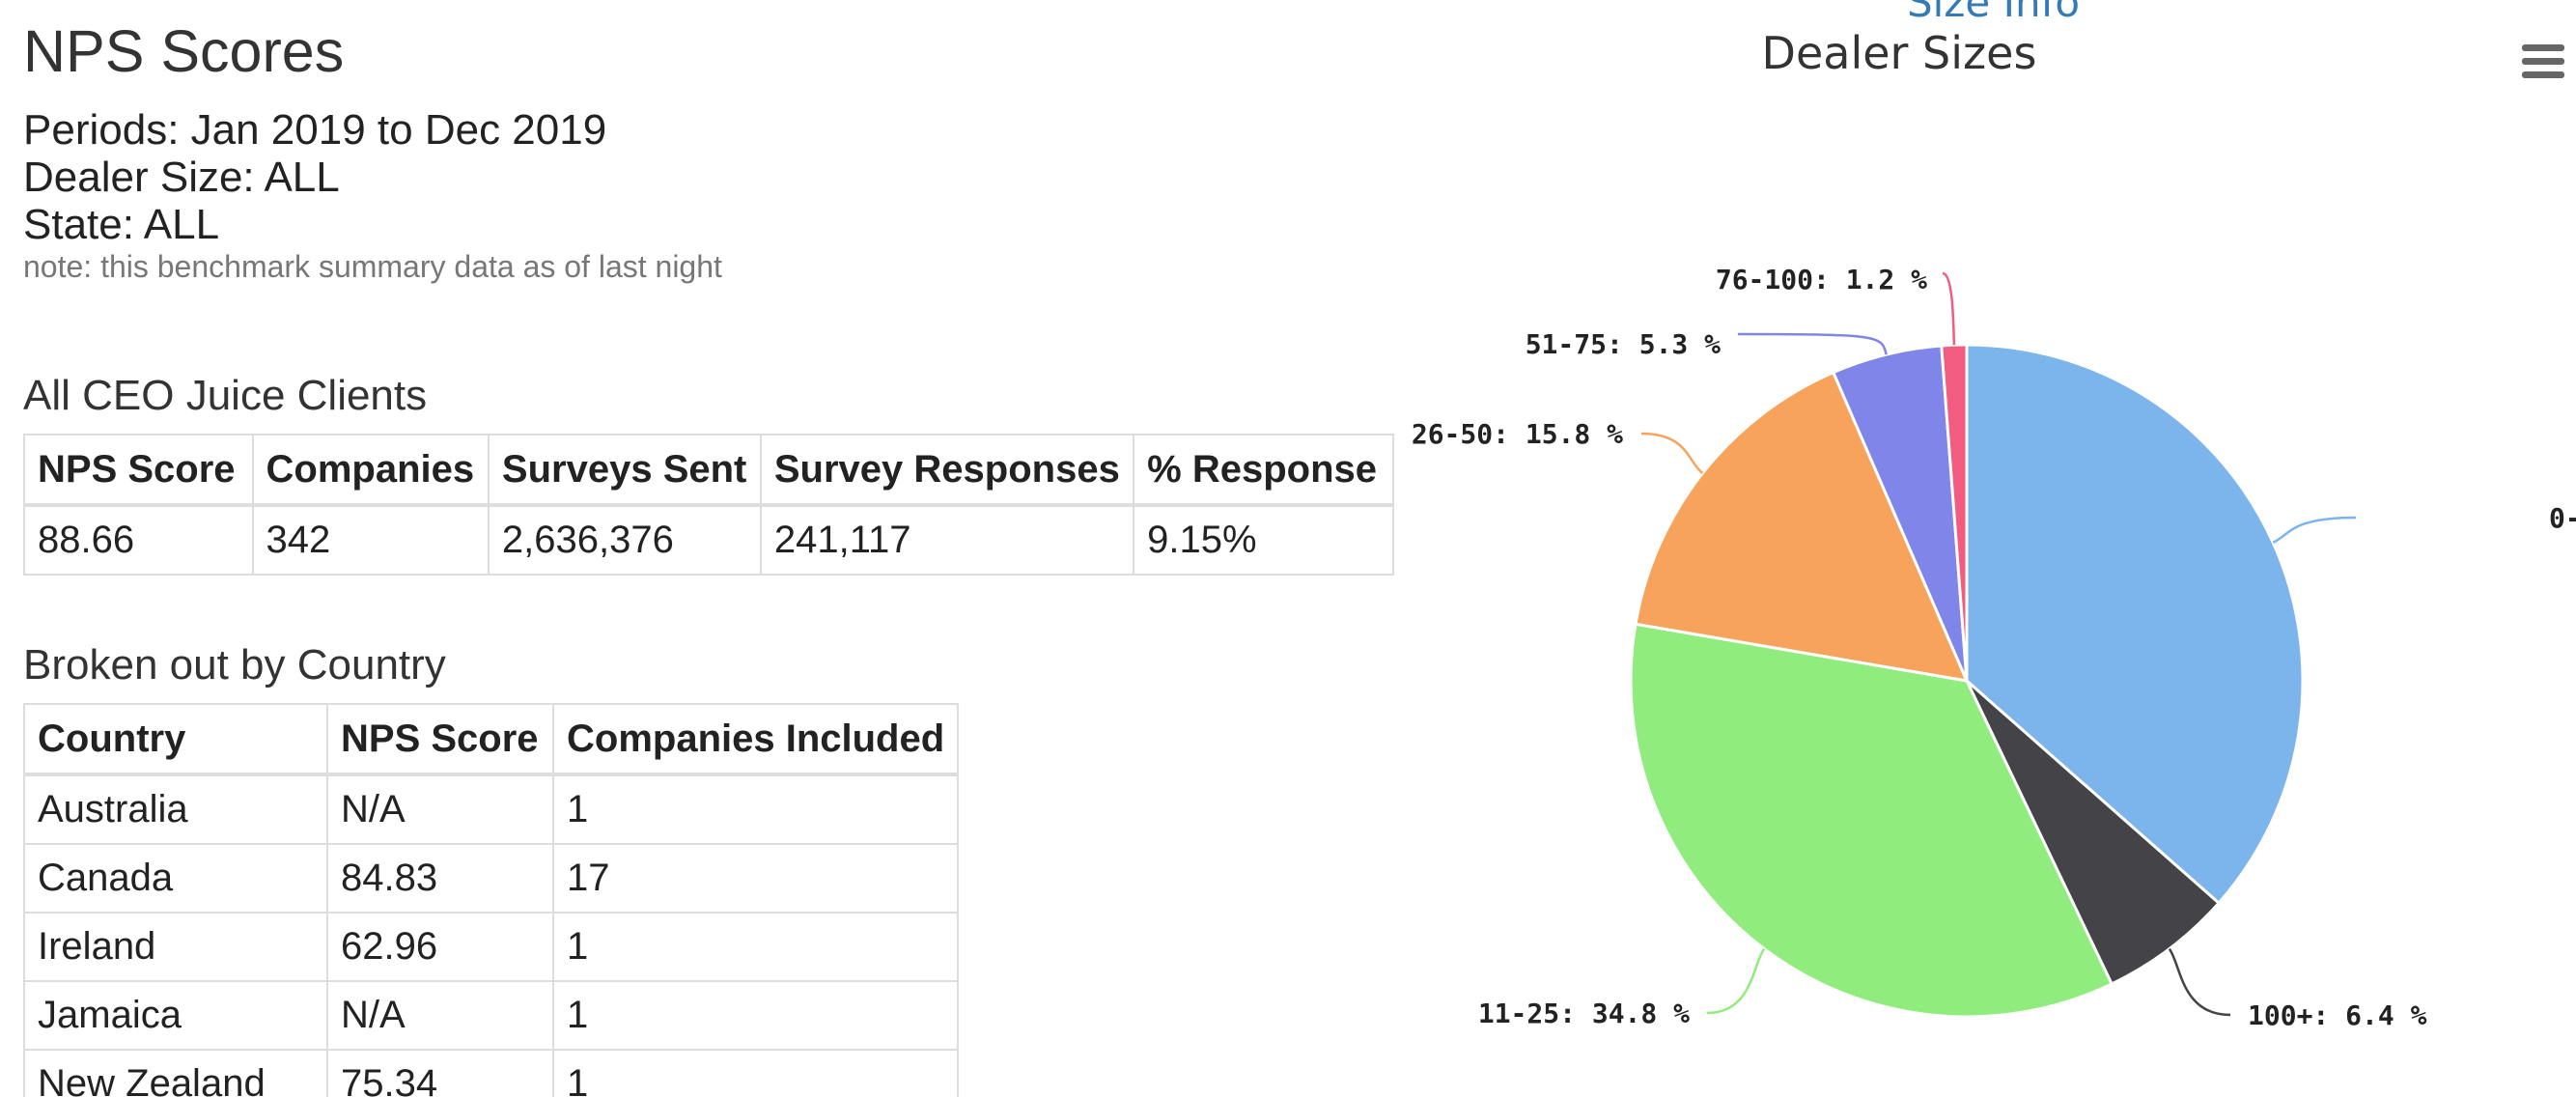 The image size is (2576, 1097). What do you see at coordinates (440, 878) in the screenshot?
I see `country-nps: 84.83` at bounding box center [440, 878].